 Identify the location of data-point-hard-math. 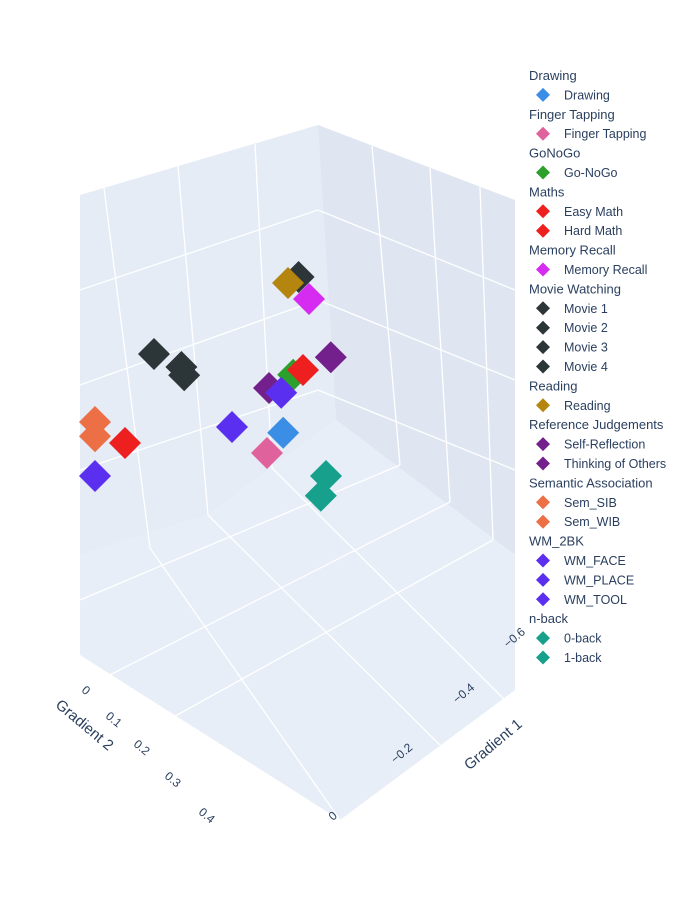
(125, 443).